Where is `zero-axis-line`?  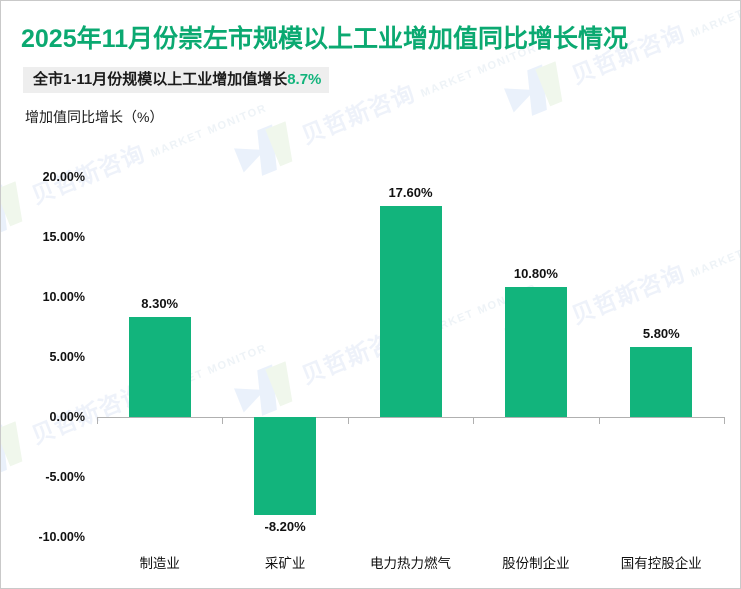 zero-axis-line is located at coordinates (410, 417).